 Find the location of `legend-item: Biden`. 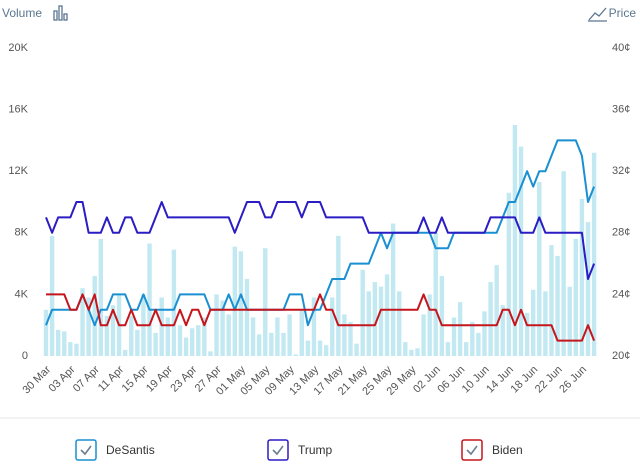

legend-item: Biden is located at coordinates (492, 450).